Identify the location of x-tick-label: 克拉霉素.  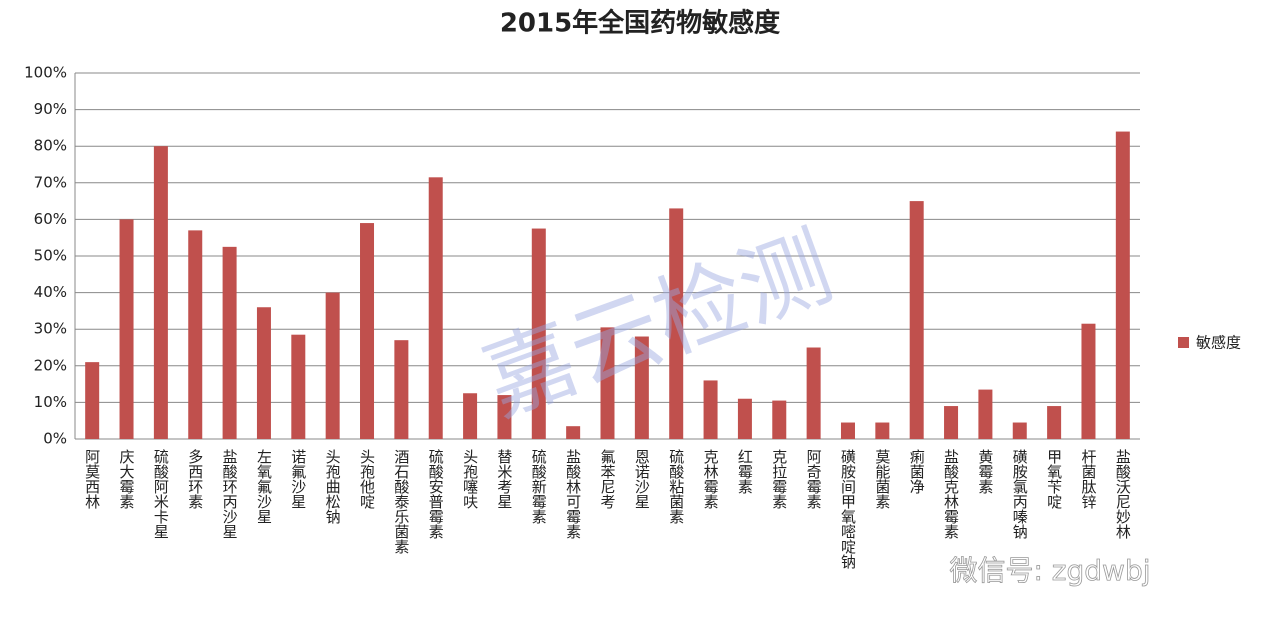
(779, 479).